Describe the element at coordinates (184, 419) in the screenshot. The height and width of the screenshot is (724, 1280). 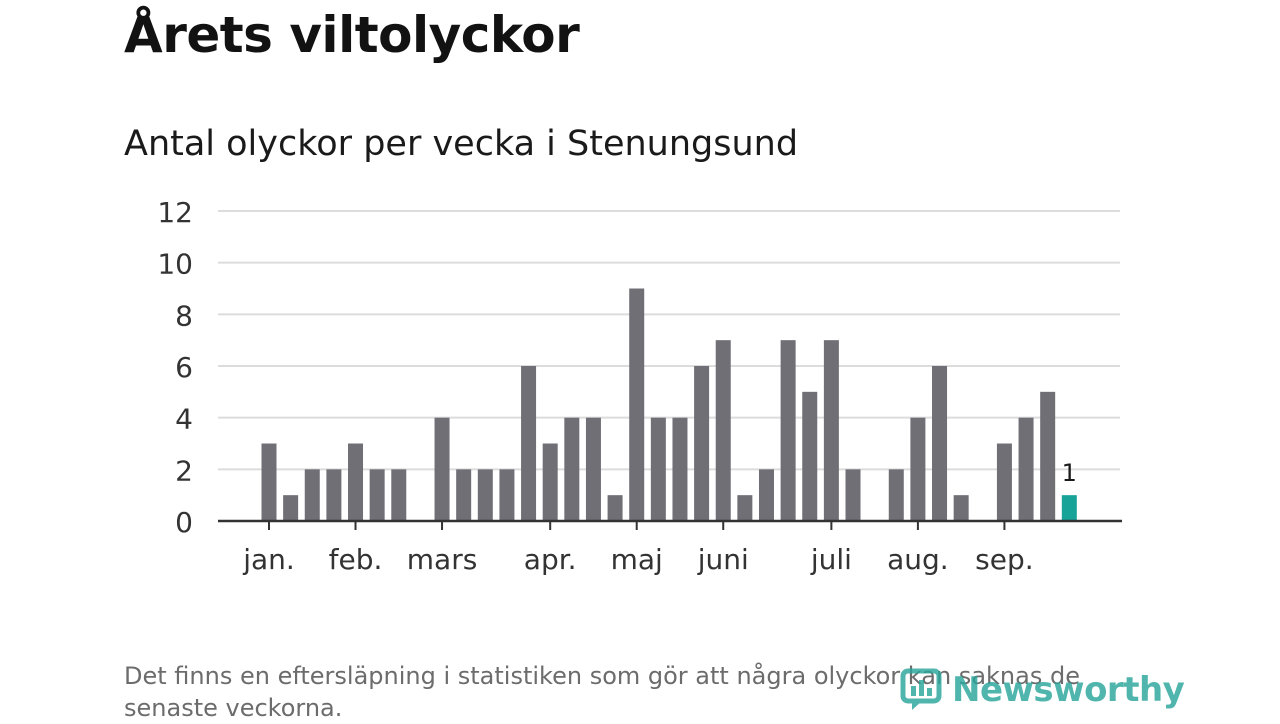
I see `y-tick-label: 4` at that location.